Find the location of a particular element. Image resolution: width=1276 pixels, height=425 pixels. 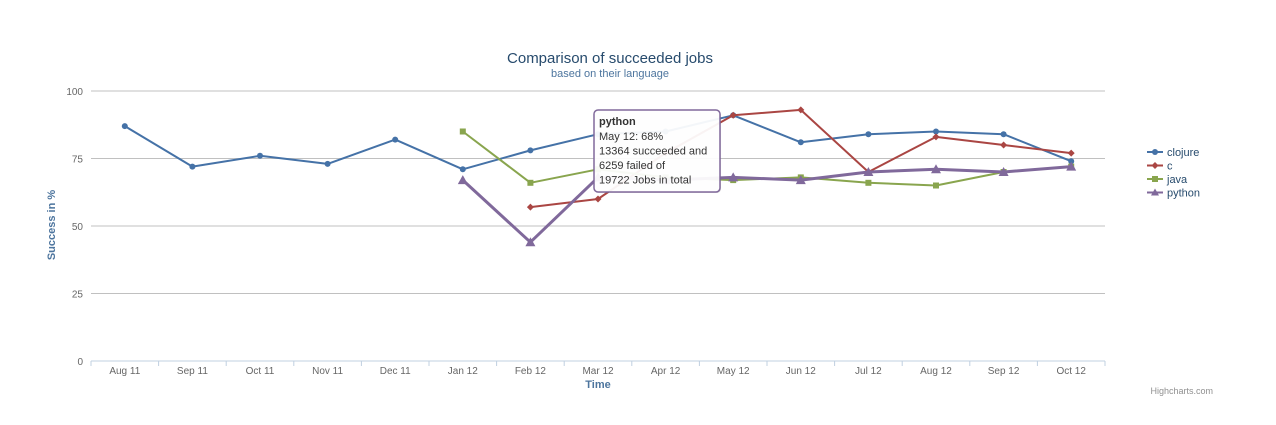

legend-item-java: java is located at coordinates (1167, 180).